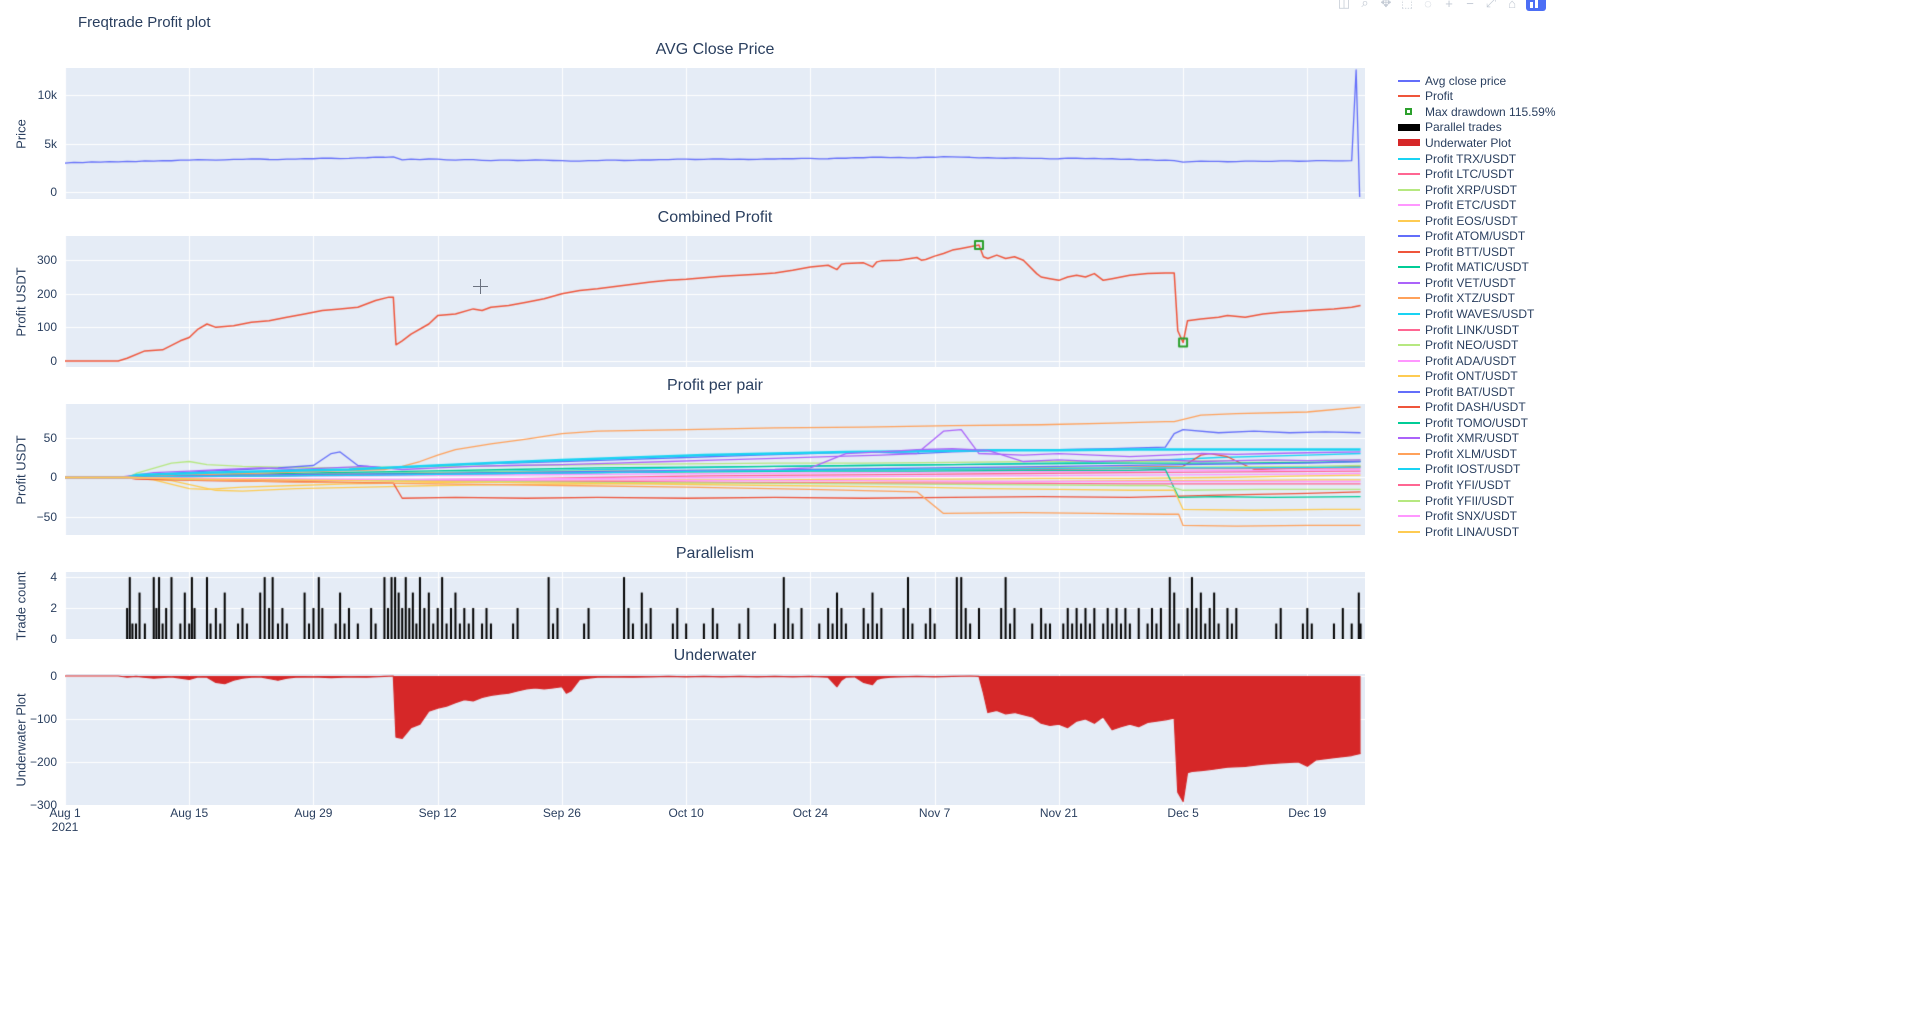  I want to click on legend-item: Profit ATOM/USDT, so click(1477, 236).